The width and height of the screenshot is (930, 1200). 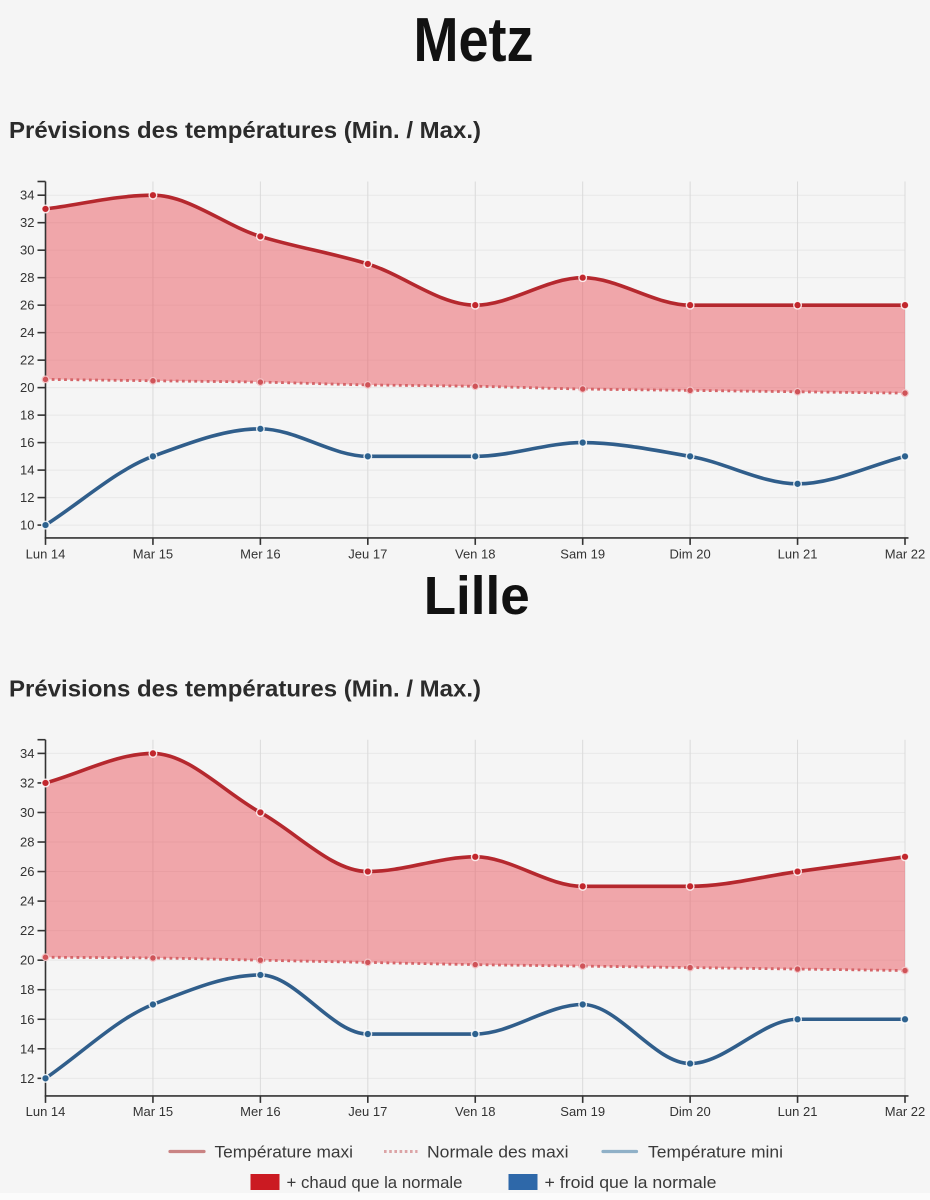 What do you see at coordinates (477, 596) in the screenshot?
I see `svg-text: Lille` at bounding box center [477, 596].